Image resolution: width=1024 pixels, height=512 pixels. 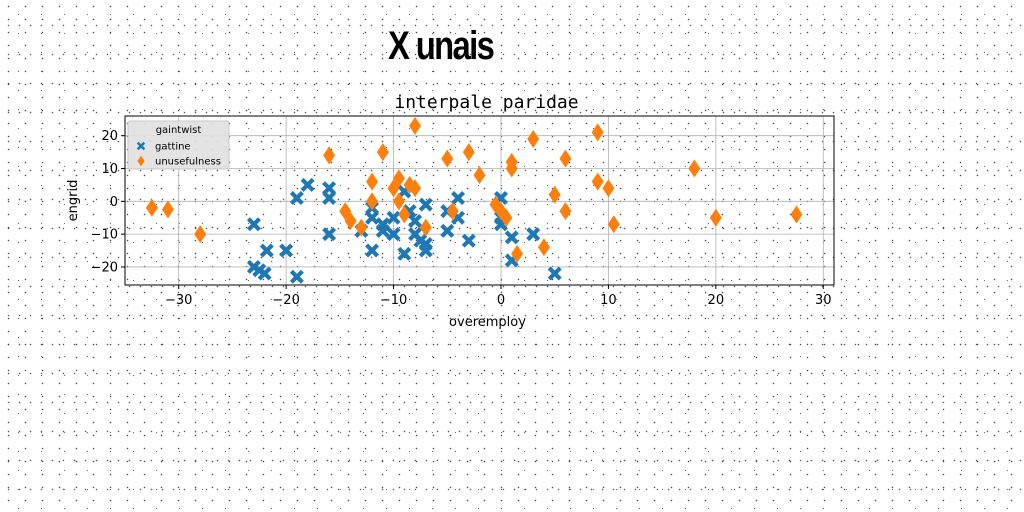 What do you see at coordinates (285, 300) in the screenshot?
I see `x-tick-label: −20` at bounding box center [285, 300].